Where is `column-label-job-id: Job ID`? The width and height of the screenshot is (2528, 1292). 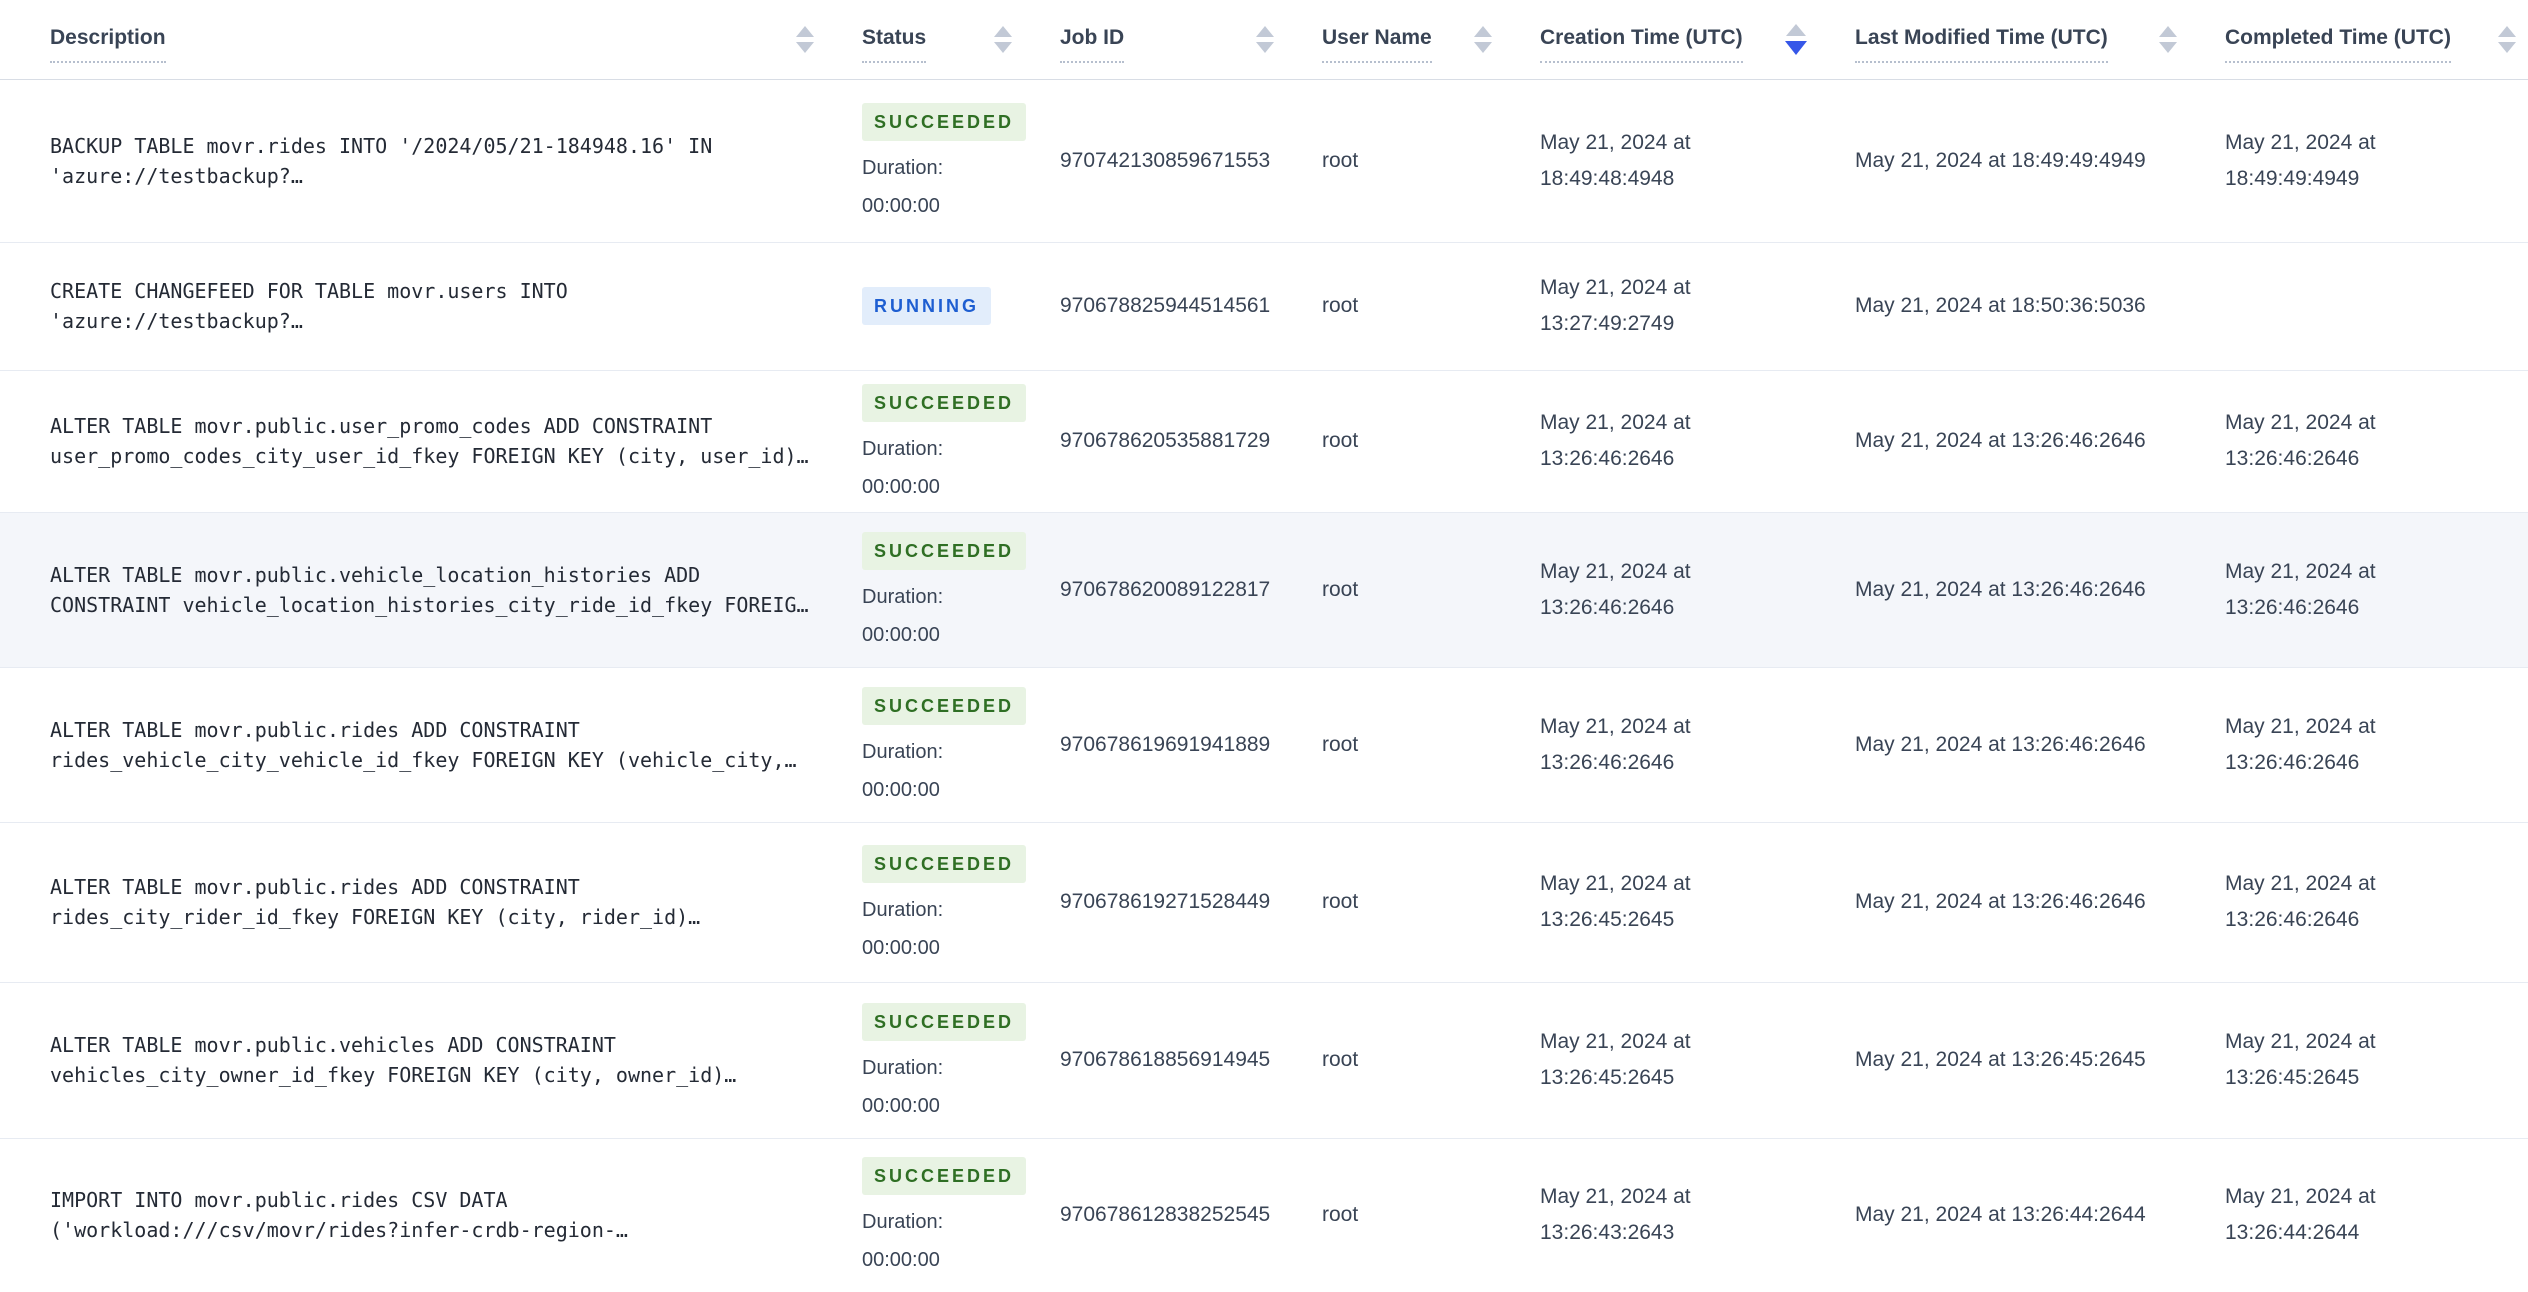
column-label-job-id: Job ID is located at coordinates (1092, 45).